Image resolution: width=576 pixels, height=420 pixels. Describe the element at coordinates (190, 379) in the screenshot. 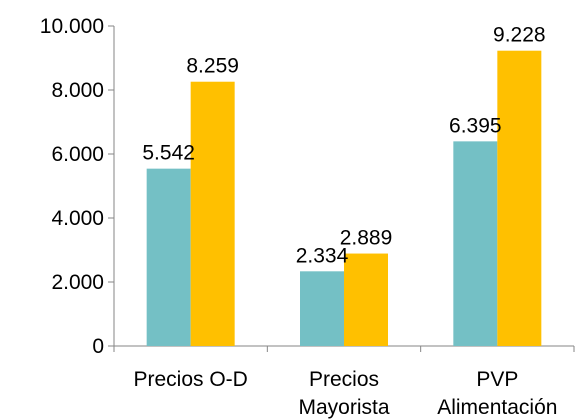

I see `x-category-label: Precios O-D` at that location.